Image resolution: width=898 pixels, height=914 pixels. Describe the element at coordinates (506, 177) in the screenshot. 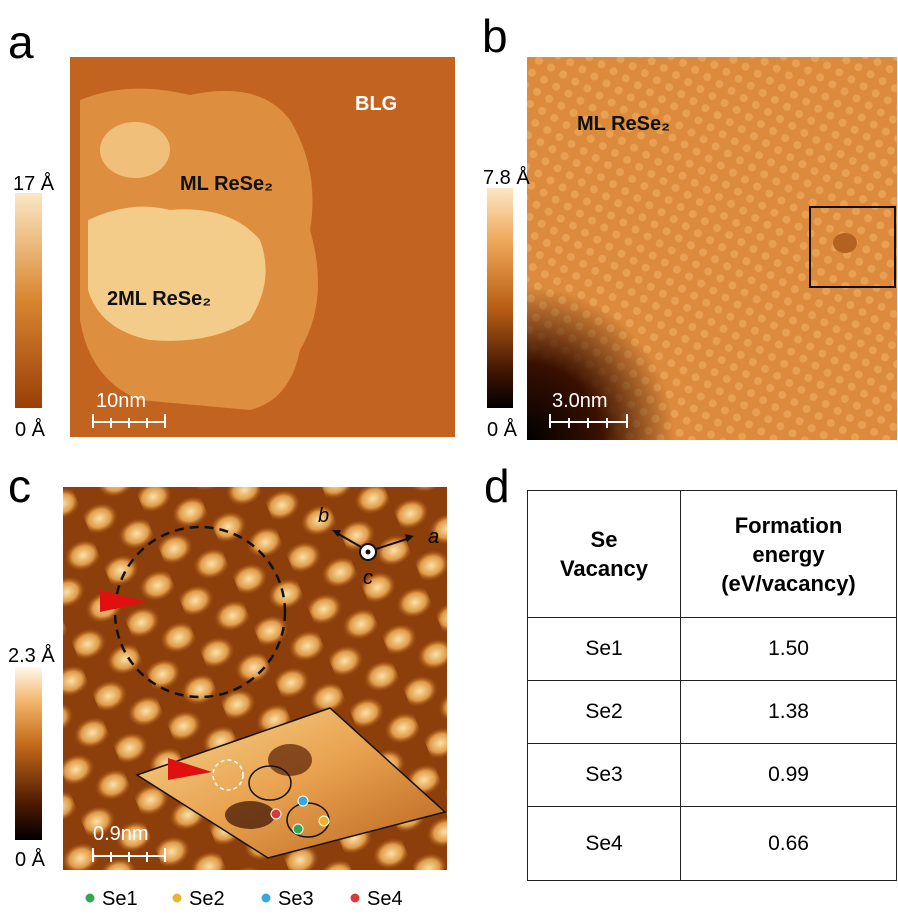

I see `colorbar-max: 7.8 Å` at that location.